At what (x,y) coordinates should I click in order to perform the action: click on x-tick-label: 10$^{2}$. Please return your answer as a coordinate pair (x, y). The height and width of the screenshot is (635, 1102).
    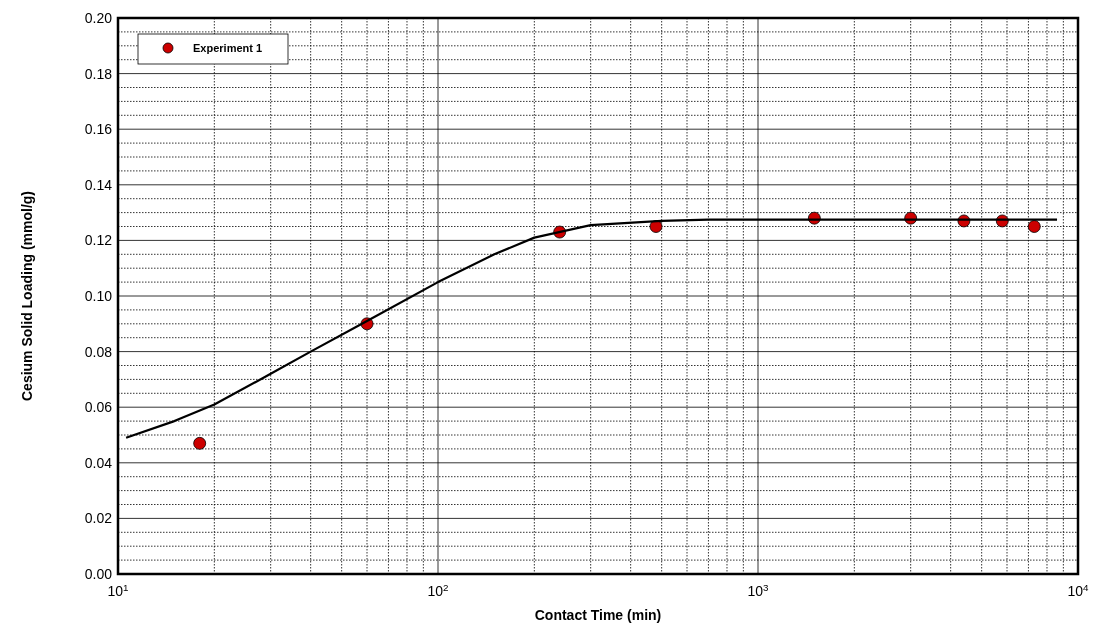
    Looking at the image, I should click on (438, 590).